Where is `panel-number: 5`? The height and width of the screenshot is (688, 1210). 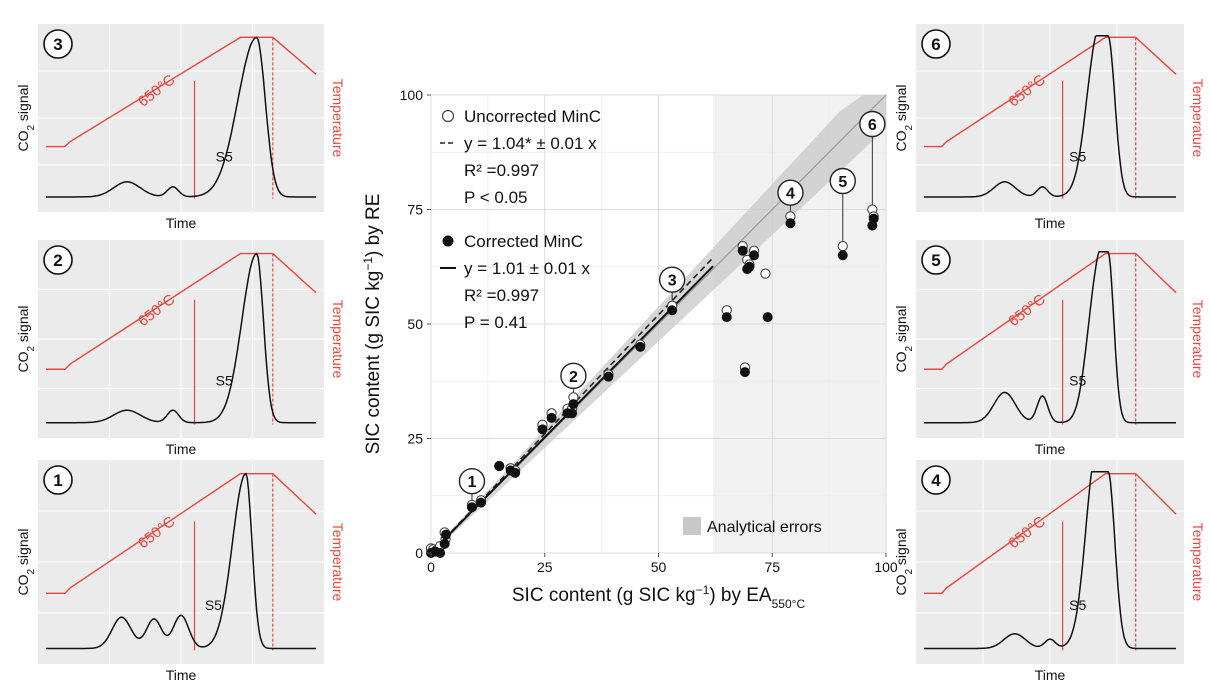 panel-number: 5 is located at coordinates (935, 260).